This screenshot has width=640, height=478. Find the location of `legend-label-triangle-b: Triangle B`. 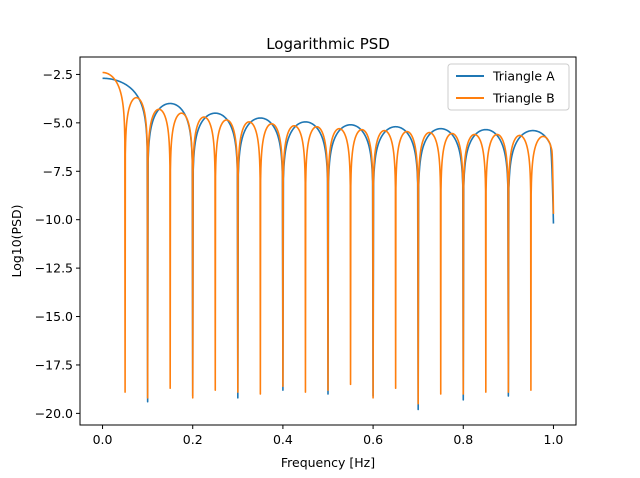

legend-label-triangle-b: Triangle B is located at coordinates (523, 98).